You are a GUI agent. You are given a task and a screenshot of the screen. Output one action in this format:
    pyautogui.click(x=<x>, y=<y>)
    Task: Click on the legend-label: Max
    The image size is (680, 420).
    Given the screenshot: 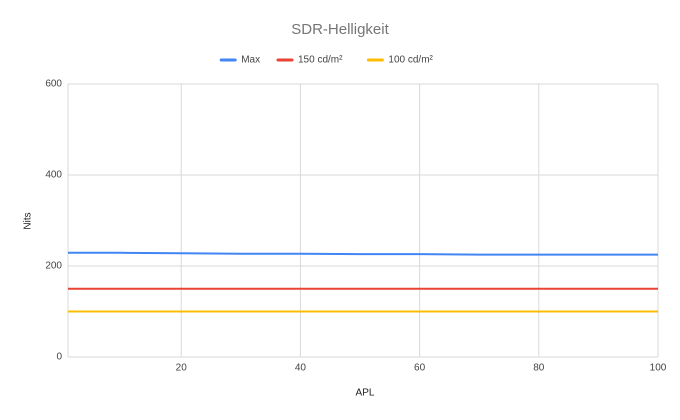 What is the action you would take?
    pyautogui.click(x=250, y=60)
    